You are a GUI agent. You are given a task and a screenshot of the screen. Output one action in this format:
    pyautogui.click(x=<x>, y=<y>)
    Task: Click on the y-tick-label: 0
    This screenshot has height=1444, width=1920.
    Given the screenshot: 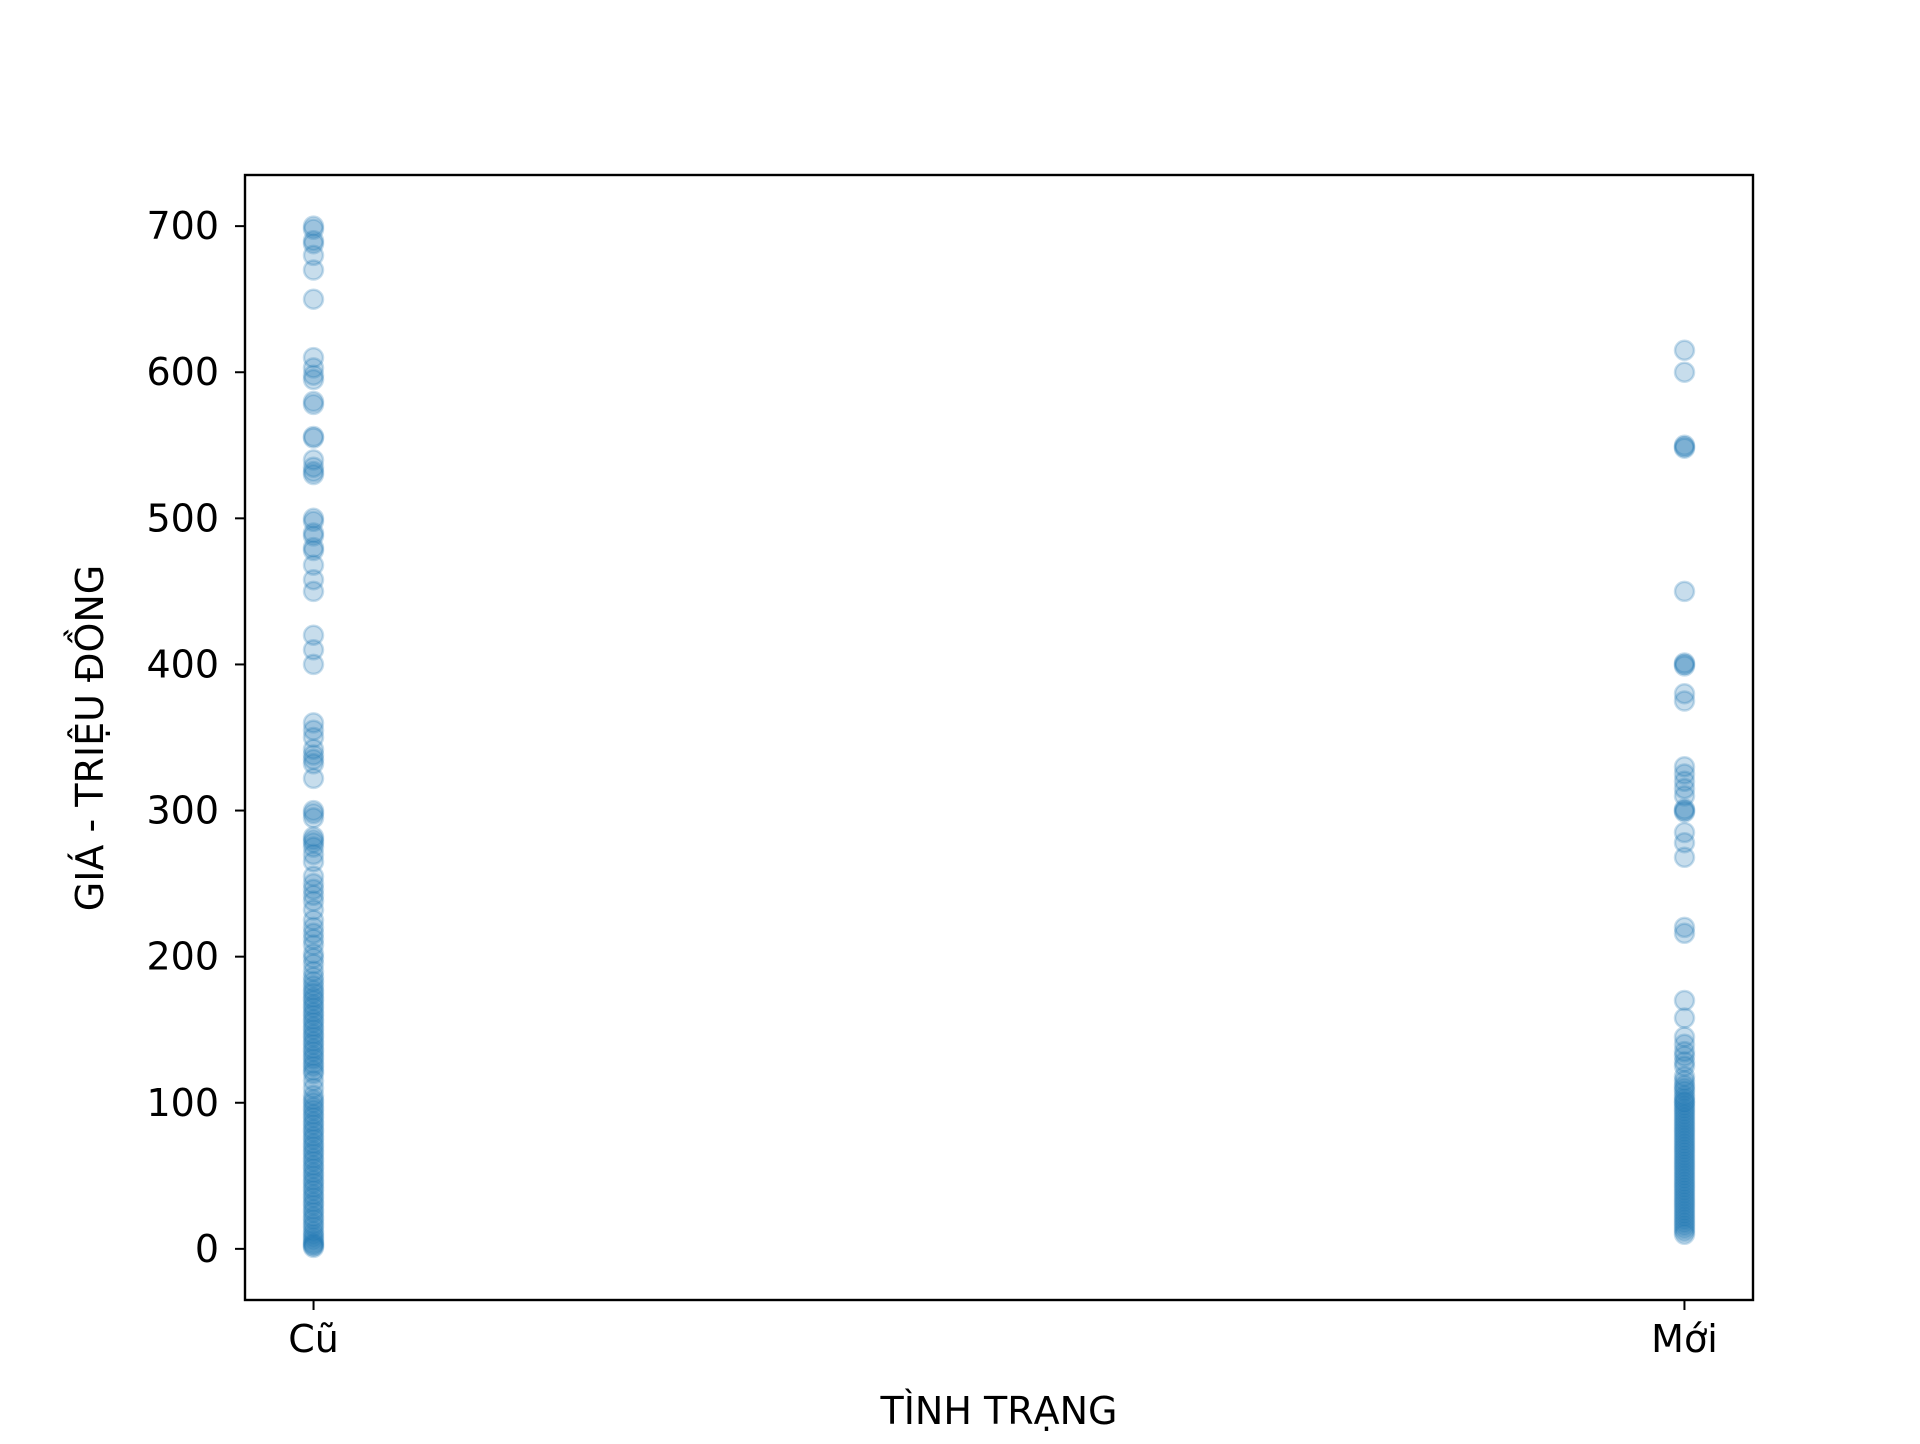 What is the action you would take?
    pyautogui.click(x=207, y=1249)
    